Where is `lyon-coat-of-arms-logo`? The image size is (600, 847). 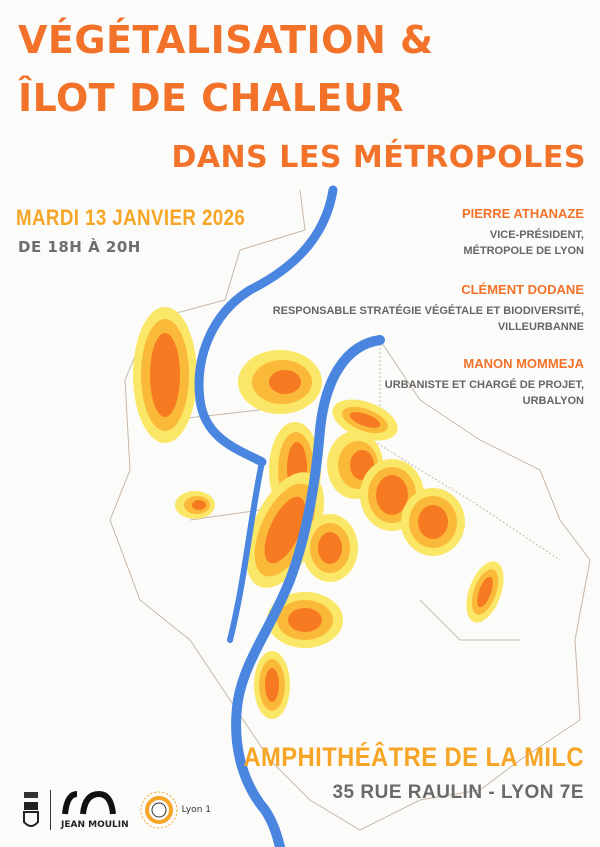 lyon-coat-of-arms-logo is located at coordinates (31, 809).